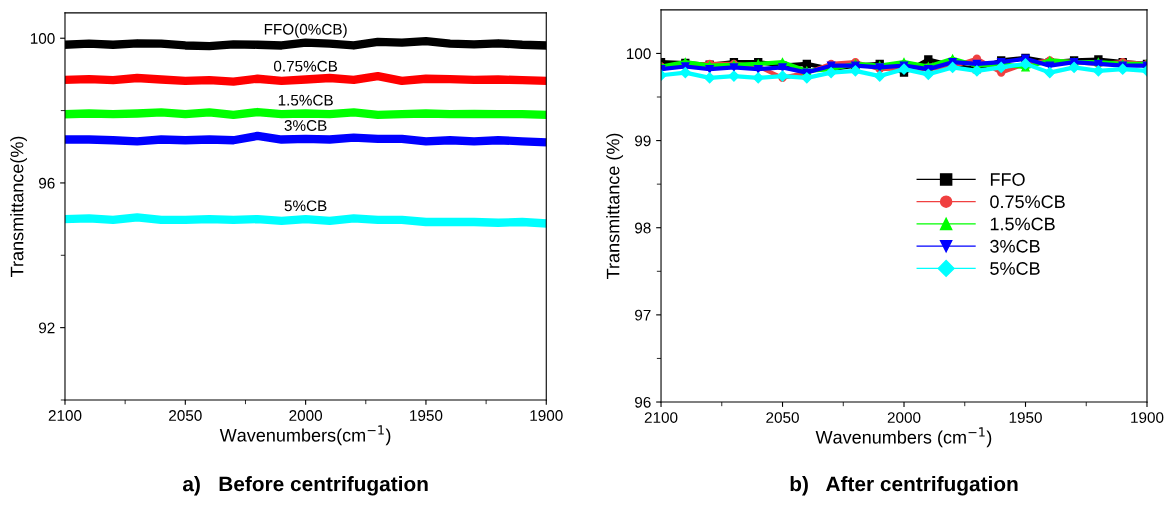  I want to click on legend-label: 1.5%CB, so click(1022, 224).